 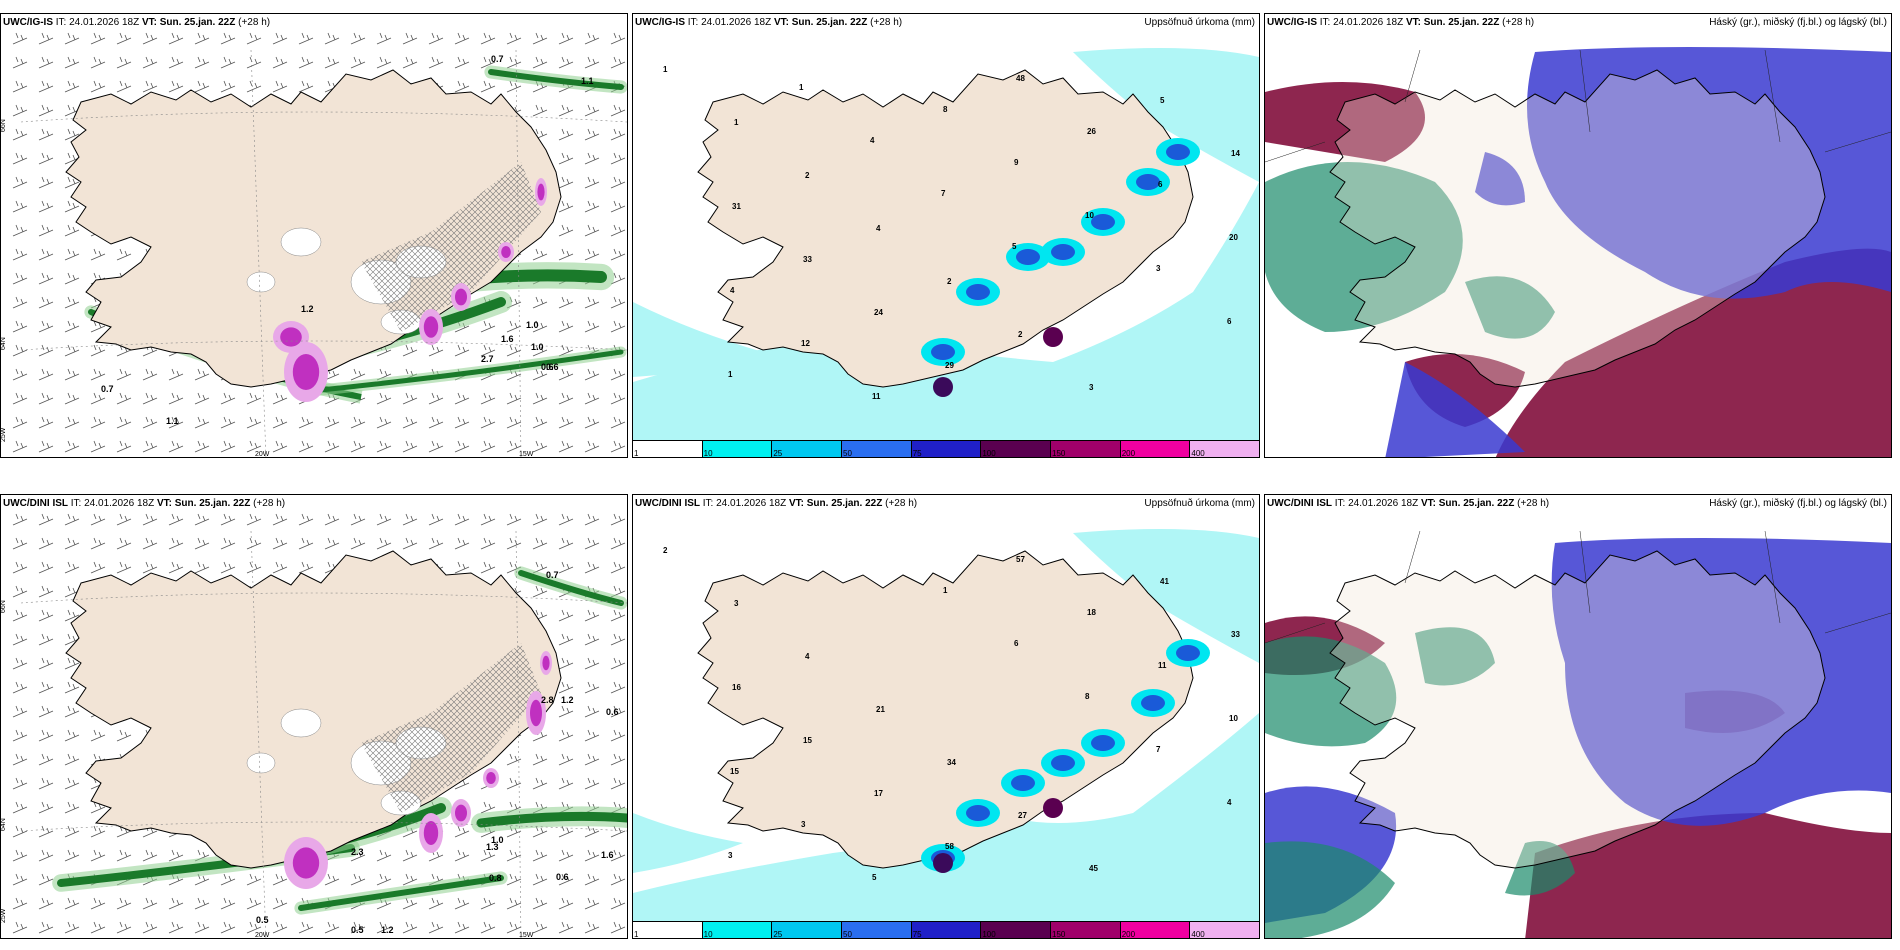 What do you see at coordinates (487, 359) in the screenshot?
I see `wind-value: 2.7` at bounding box center [487, 359].